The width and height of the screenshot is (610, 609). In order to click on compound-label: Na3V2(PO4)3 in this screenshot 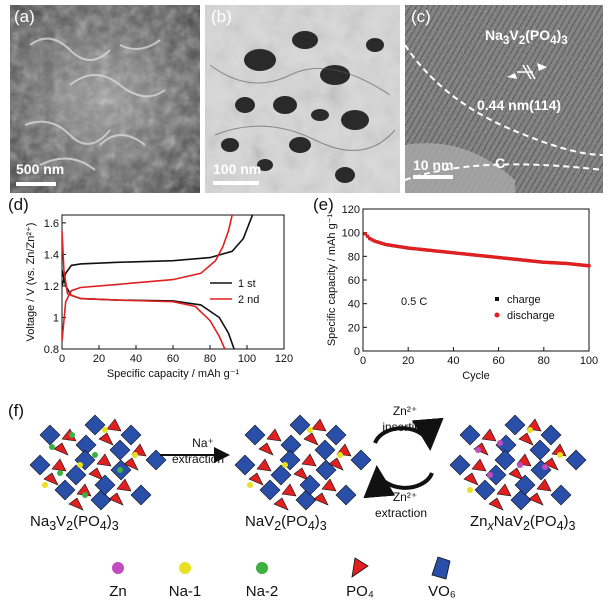, I will do `click(526, 37)`.